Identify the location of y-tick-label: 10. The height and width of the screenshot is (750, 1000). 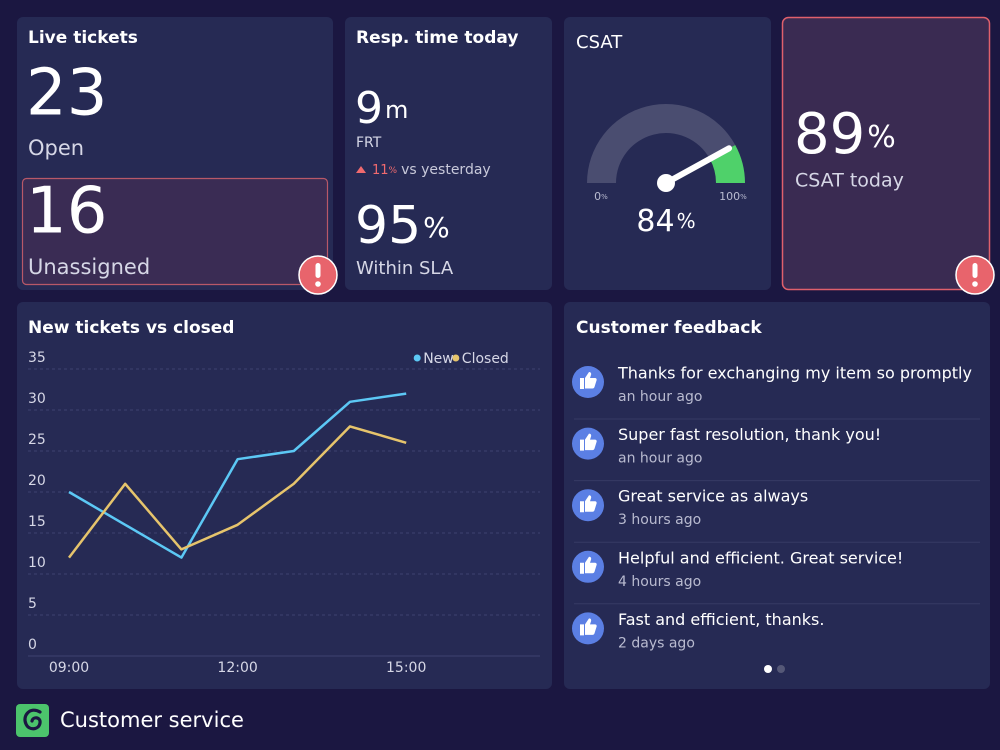
(37, 563).